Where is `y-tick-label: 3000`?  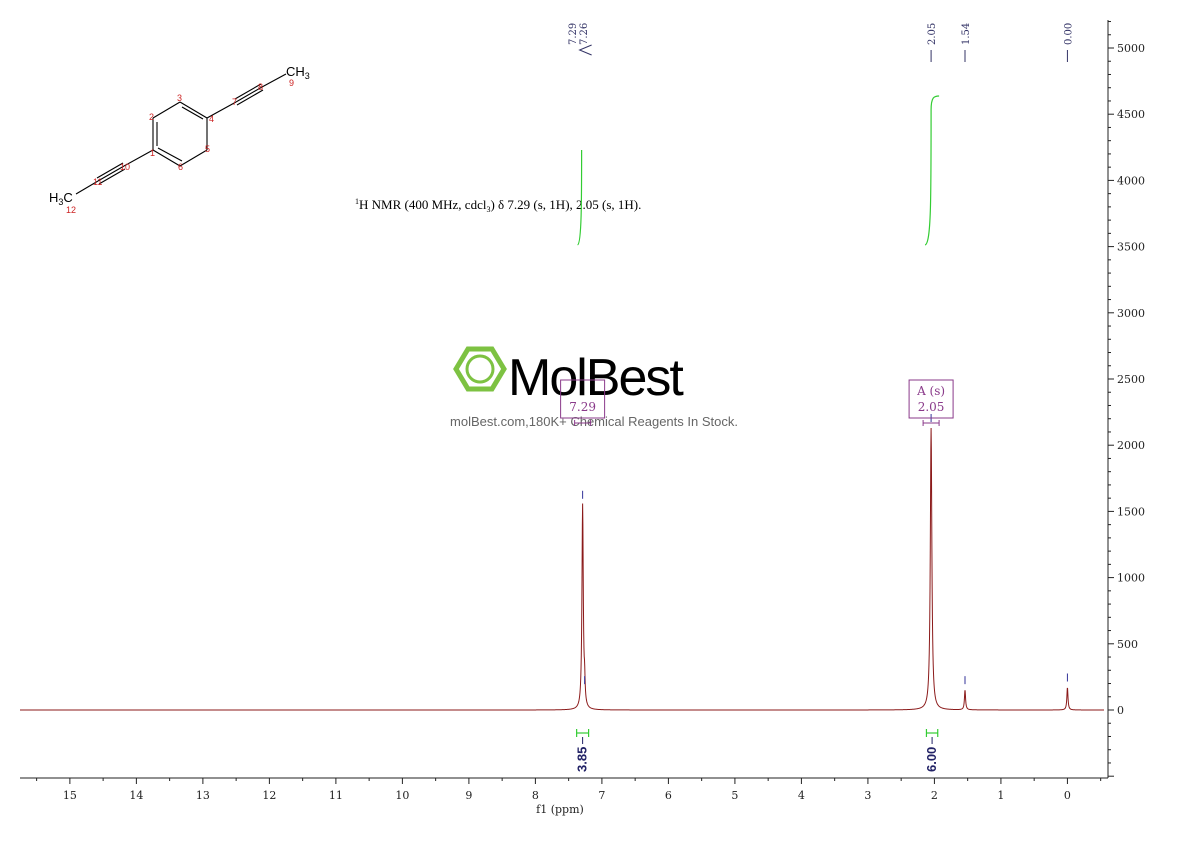 y-tick-label: 3000 is located at coordinates (1131, 313).